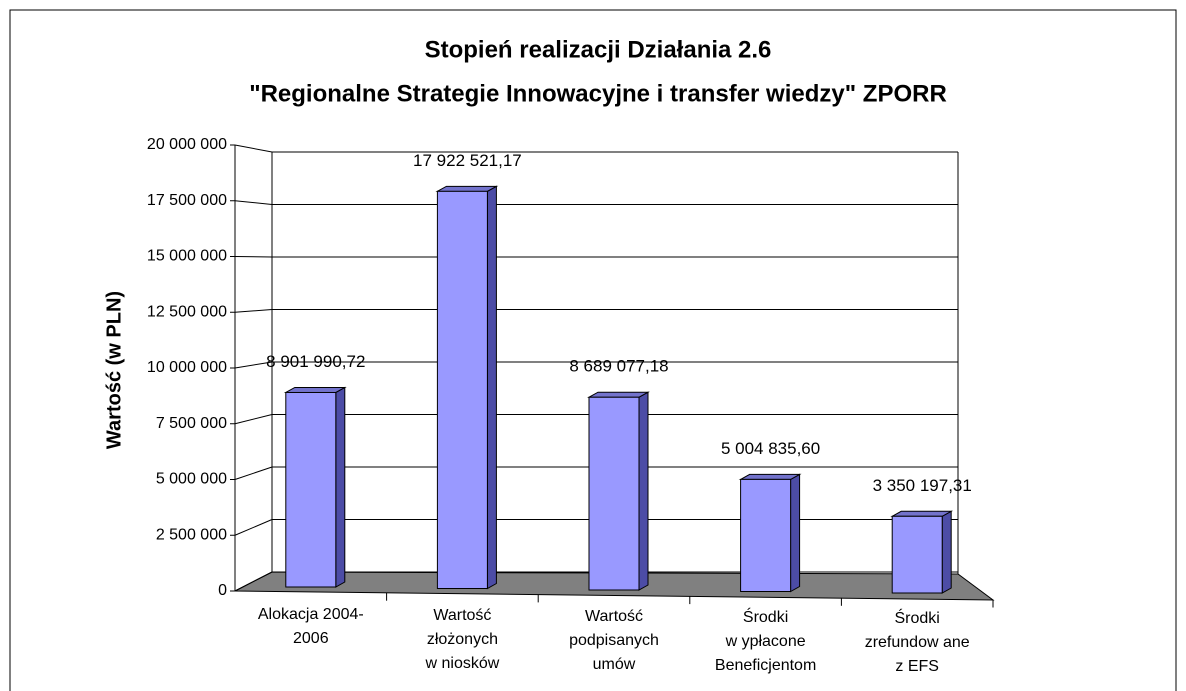 The width and height of the screenshot is (1186, 691). I want to click on y-tick-label: 2 500 000, so click(191, 534).